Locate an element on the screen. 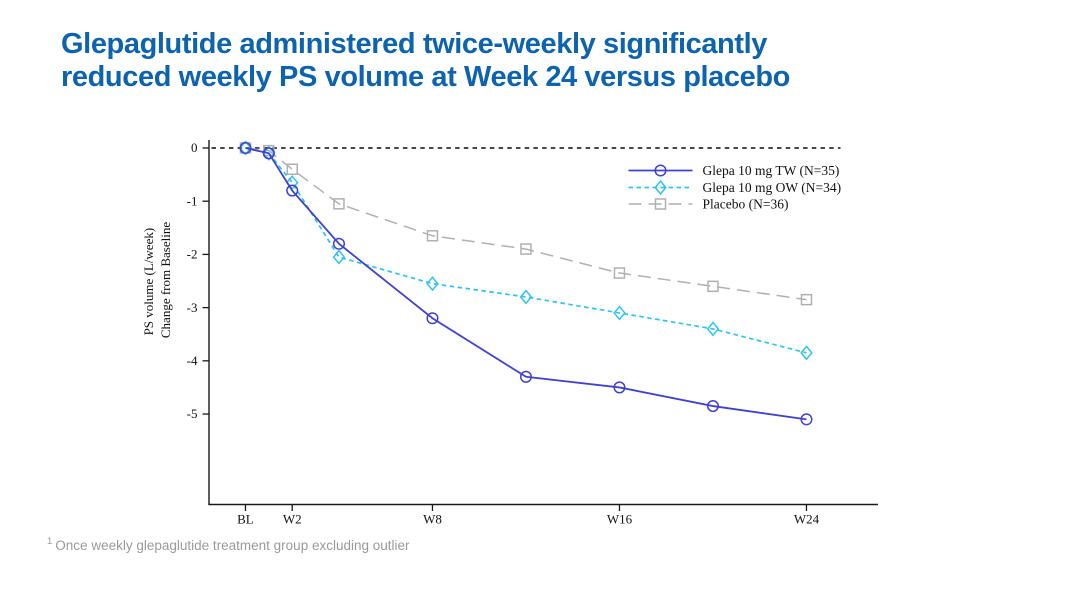  legend-label-placebo: Placebo (N=36) is located at coordinates (746, 204).